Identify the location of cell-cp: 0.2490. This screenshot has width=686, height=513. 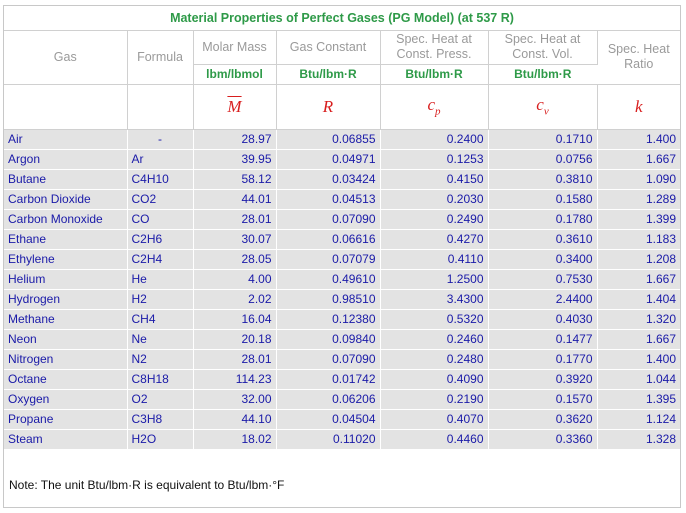
(434, 219).